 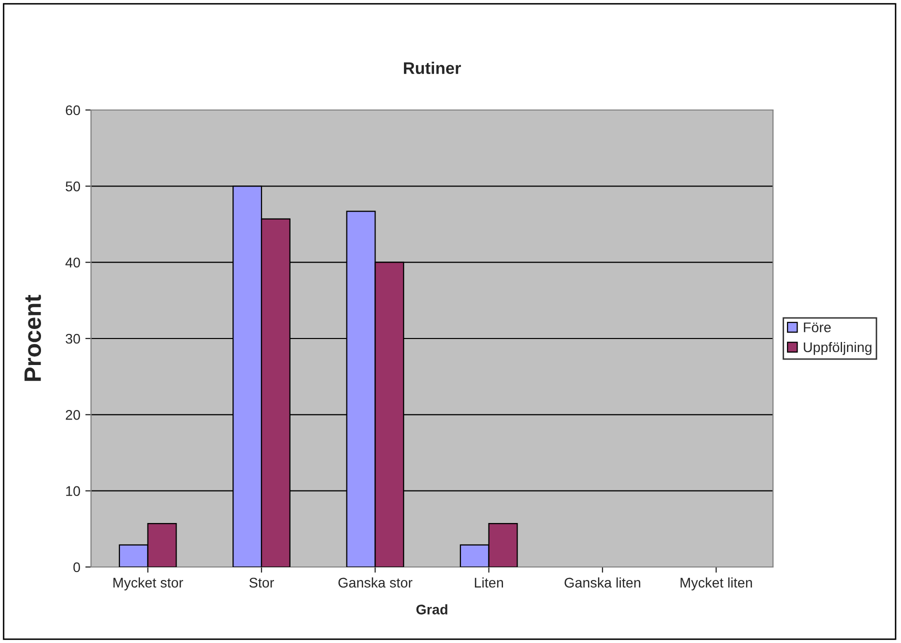 What do you see at coordinates (73, 187) in the screenshot?
I see `y-tick-label: 50` at bounding box center [73, 187].